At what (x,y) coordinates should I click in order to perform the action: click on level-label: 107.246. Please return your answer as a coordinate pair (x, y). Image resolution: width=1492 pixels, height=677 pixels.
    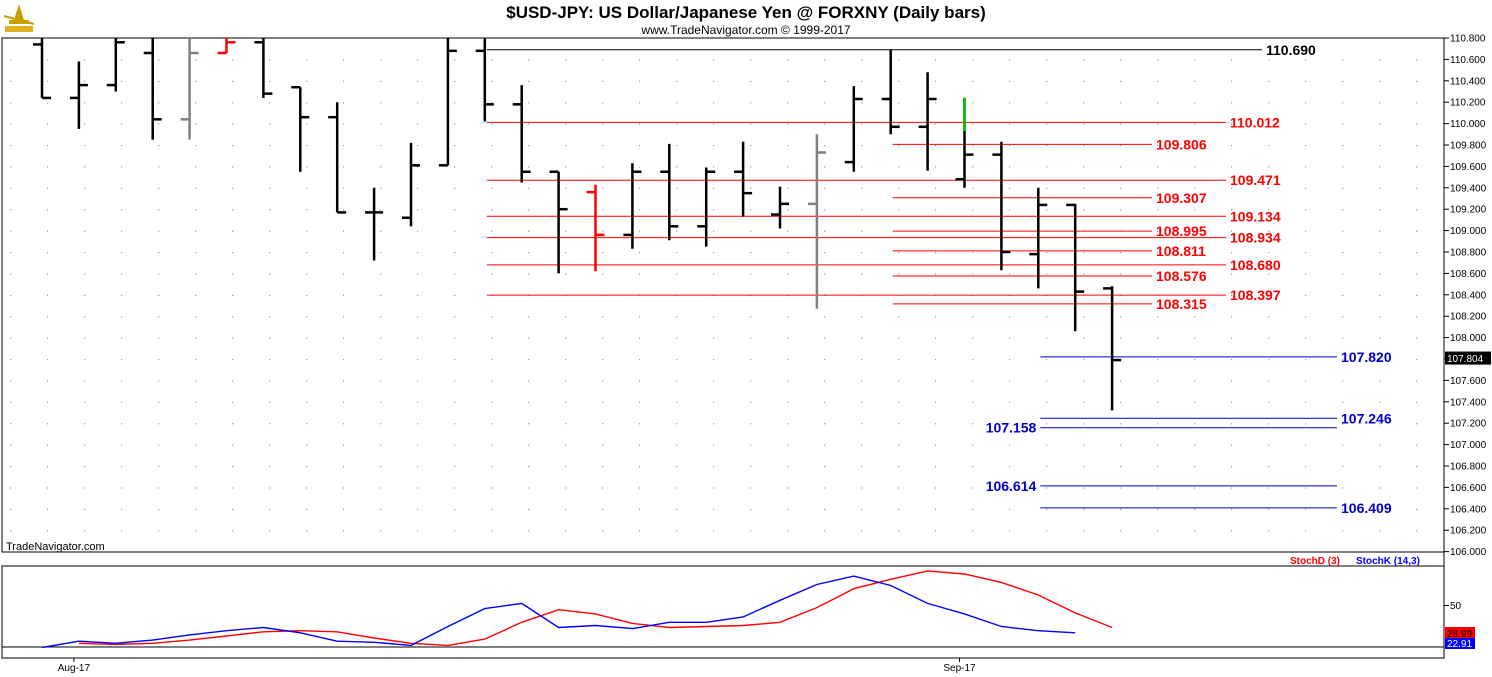
    Looking at the image, I should click on (1366, 418).